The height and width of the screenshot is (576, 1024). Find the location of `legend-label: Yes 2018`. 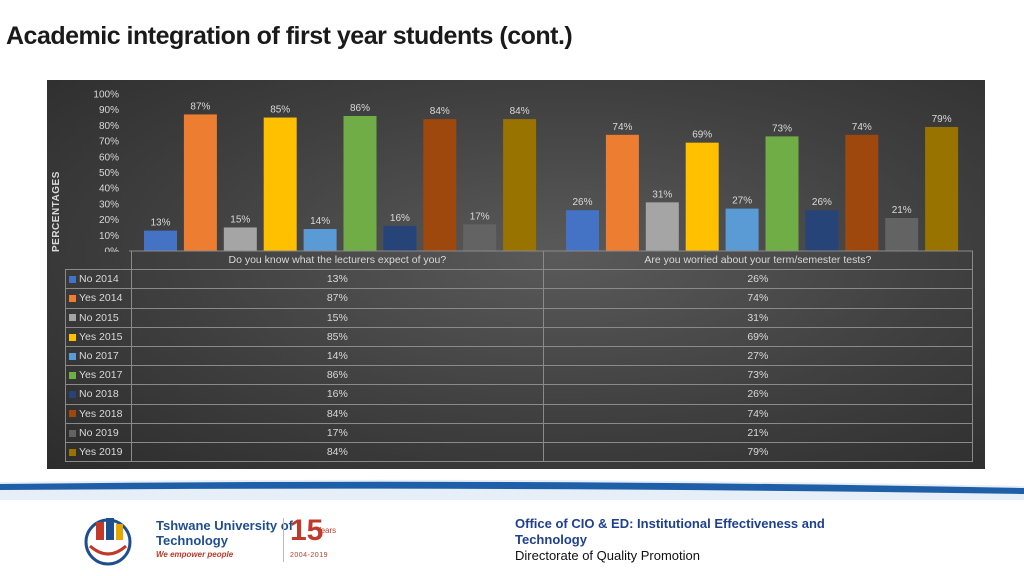

legend-label: Yes 2018 is located at coordinates (101, 413).